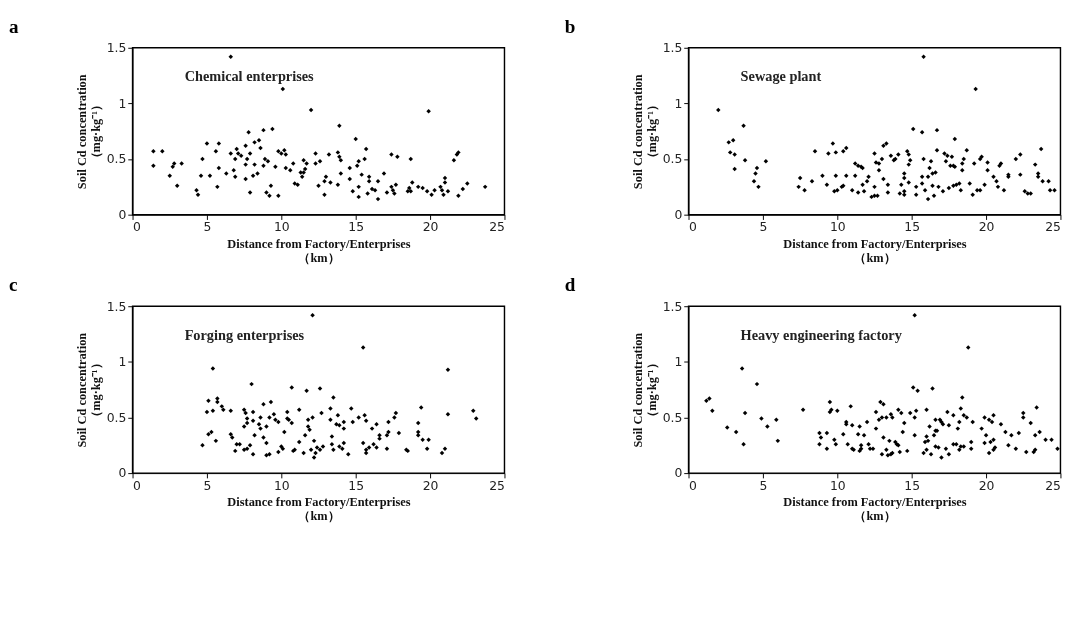 The height and width of the screenshot is (634, 1070). Describe the element at coordinates (781, 76) in the screenshot. I see `annotation: Sewage plant` at that location.